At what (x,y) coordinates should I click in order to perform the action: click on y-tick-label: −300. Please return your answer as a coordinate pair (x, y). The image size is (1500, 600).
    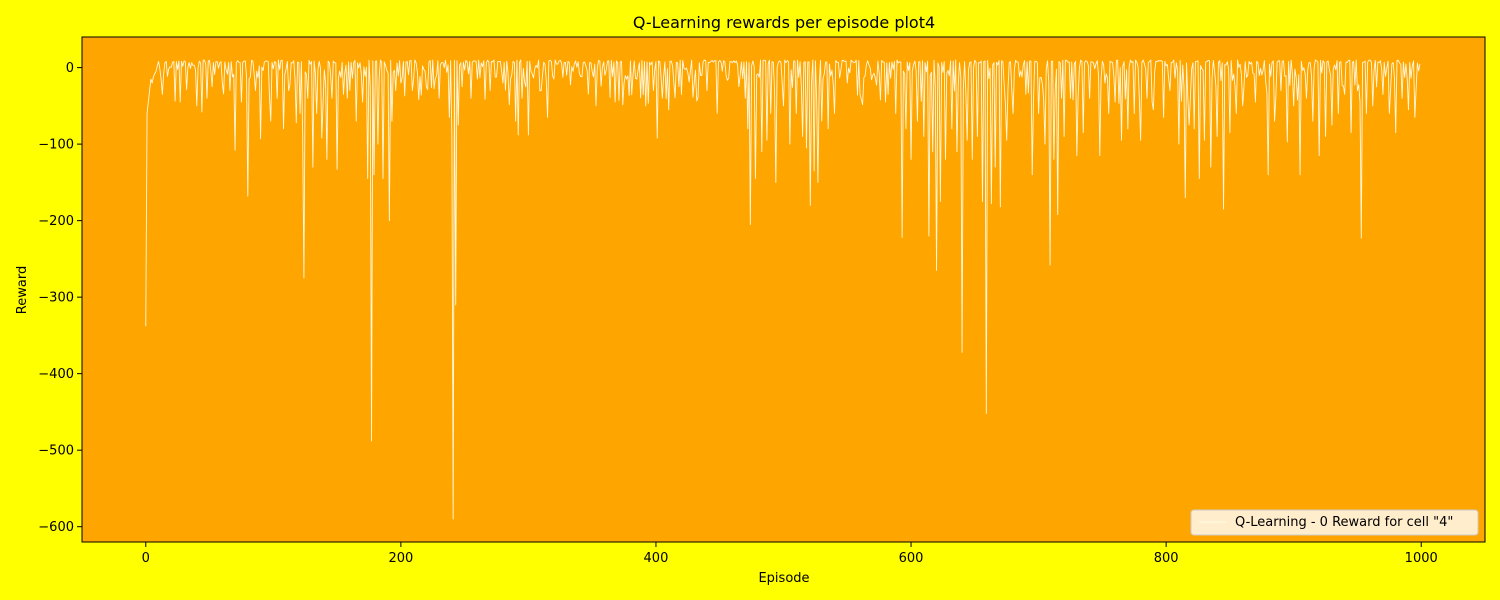
    Looking at the image, I should click on (56, 298).